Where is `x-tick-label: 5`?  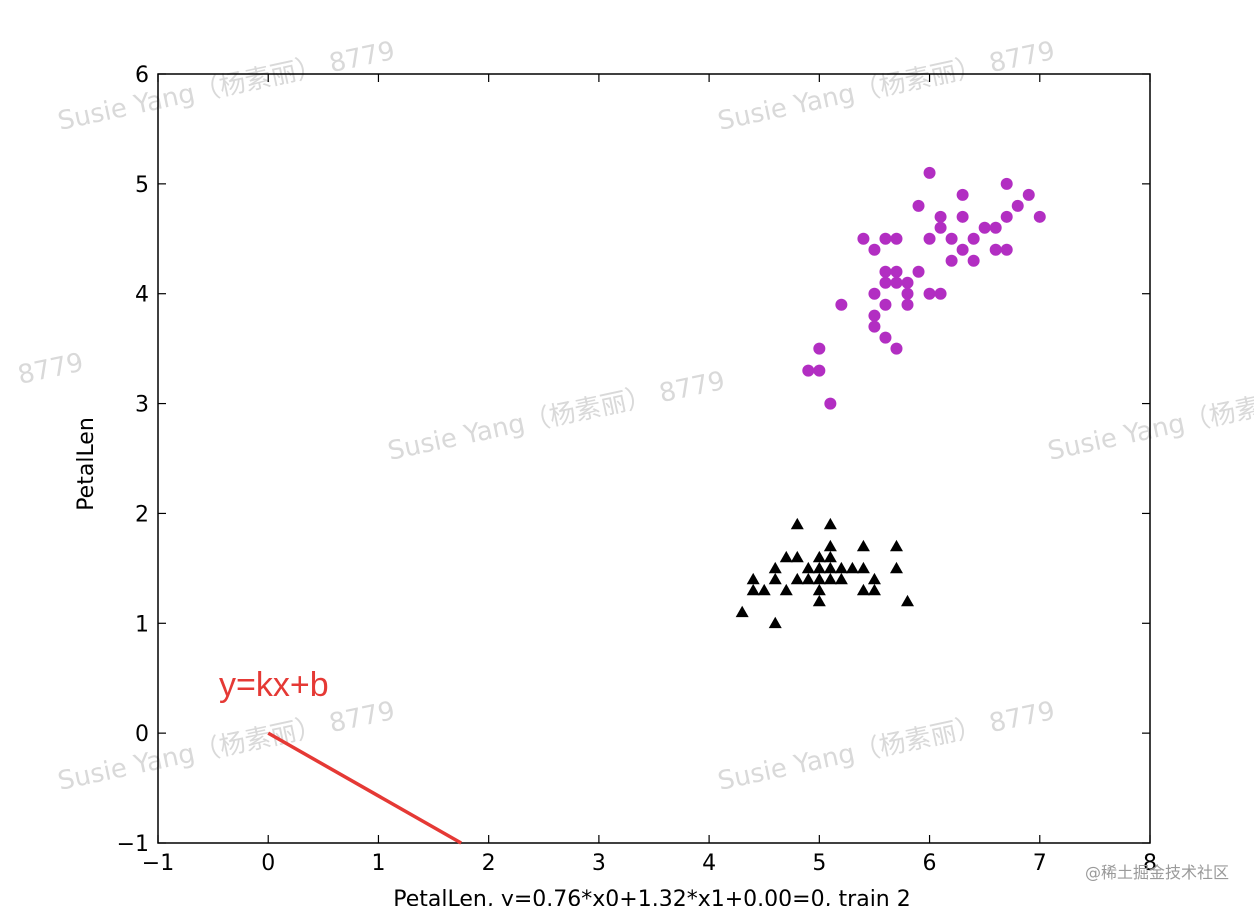 x-tick-label: 5 is located at coordinates (819, 863).